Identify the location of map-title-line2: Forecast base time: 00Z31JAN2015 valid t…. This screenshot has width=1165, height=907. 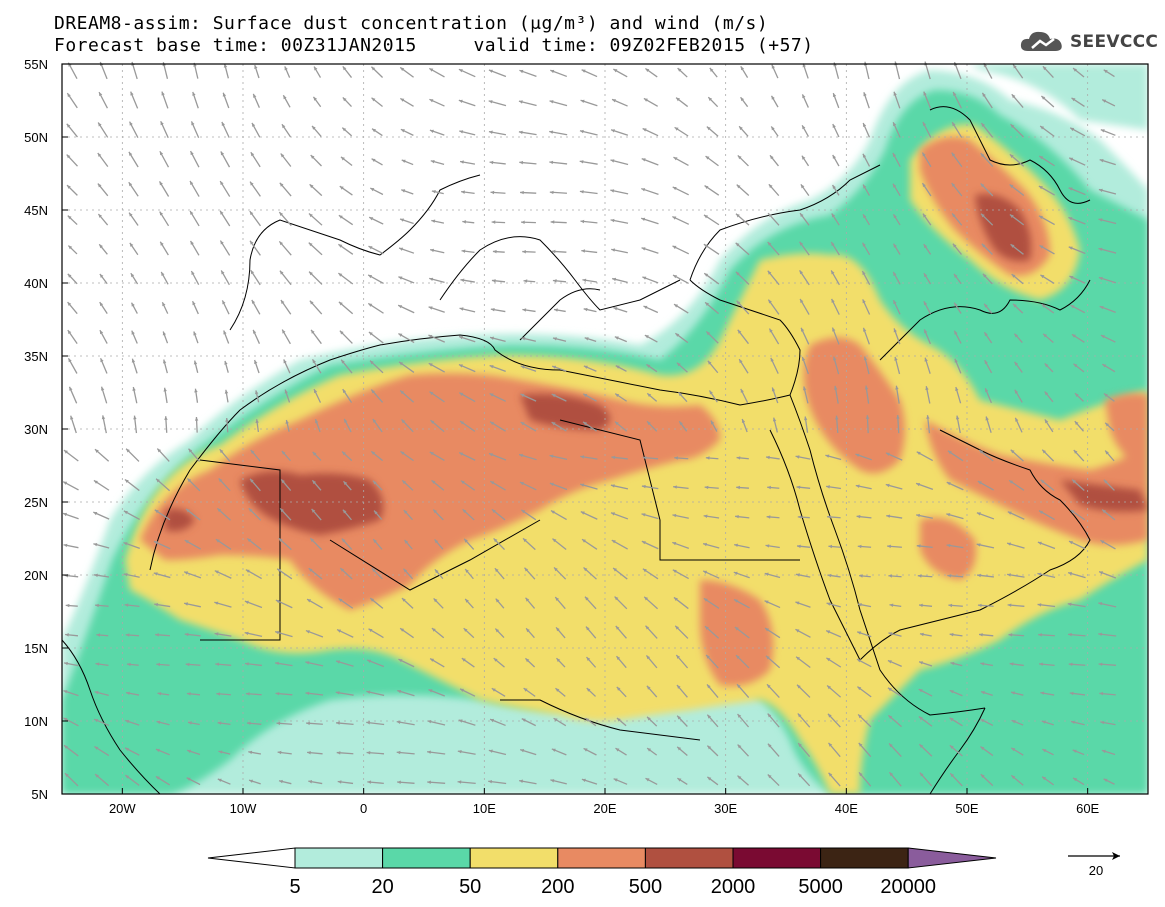
(434, 45).